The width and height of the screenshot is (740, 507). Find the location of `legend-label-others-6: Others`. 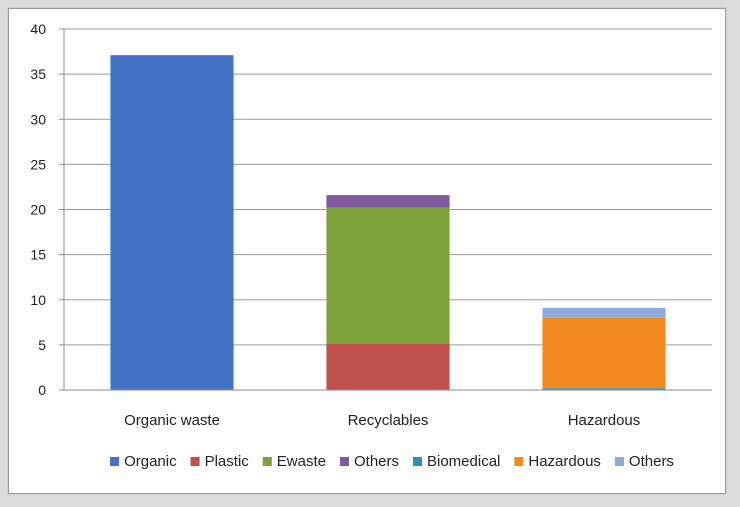

legend-label-others-6: Others is located at coordinates (651, 461).